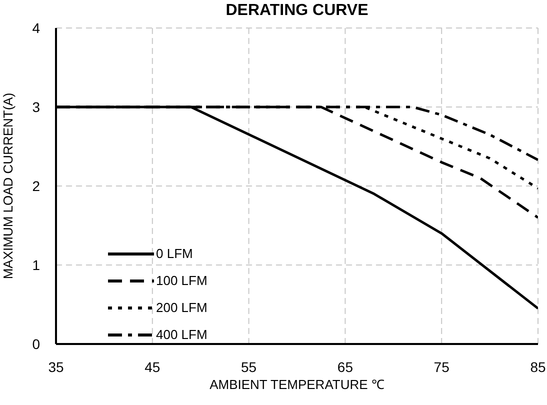 This screenshot has width=547, height=405. What do you see at coordinates (182, 307) in the screenshot?
I see `legend-label: 200 LFM` at bounding box center [182, 307].